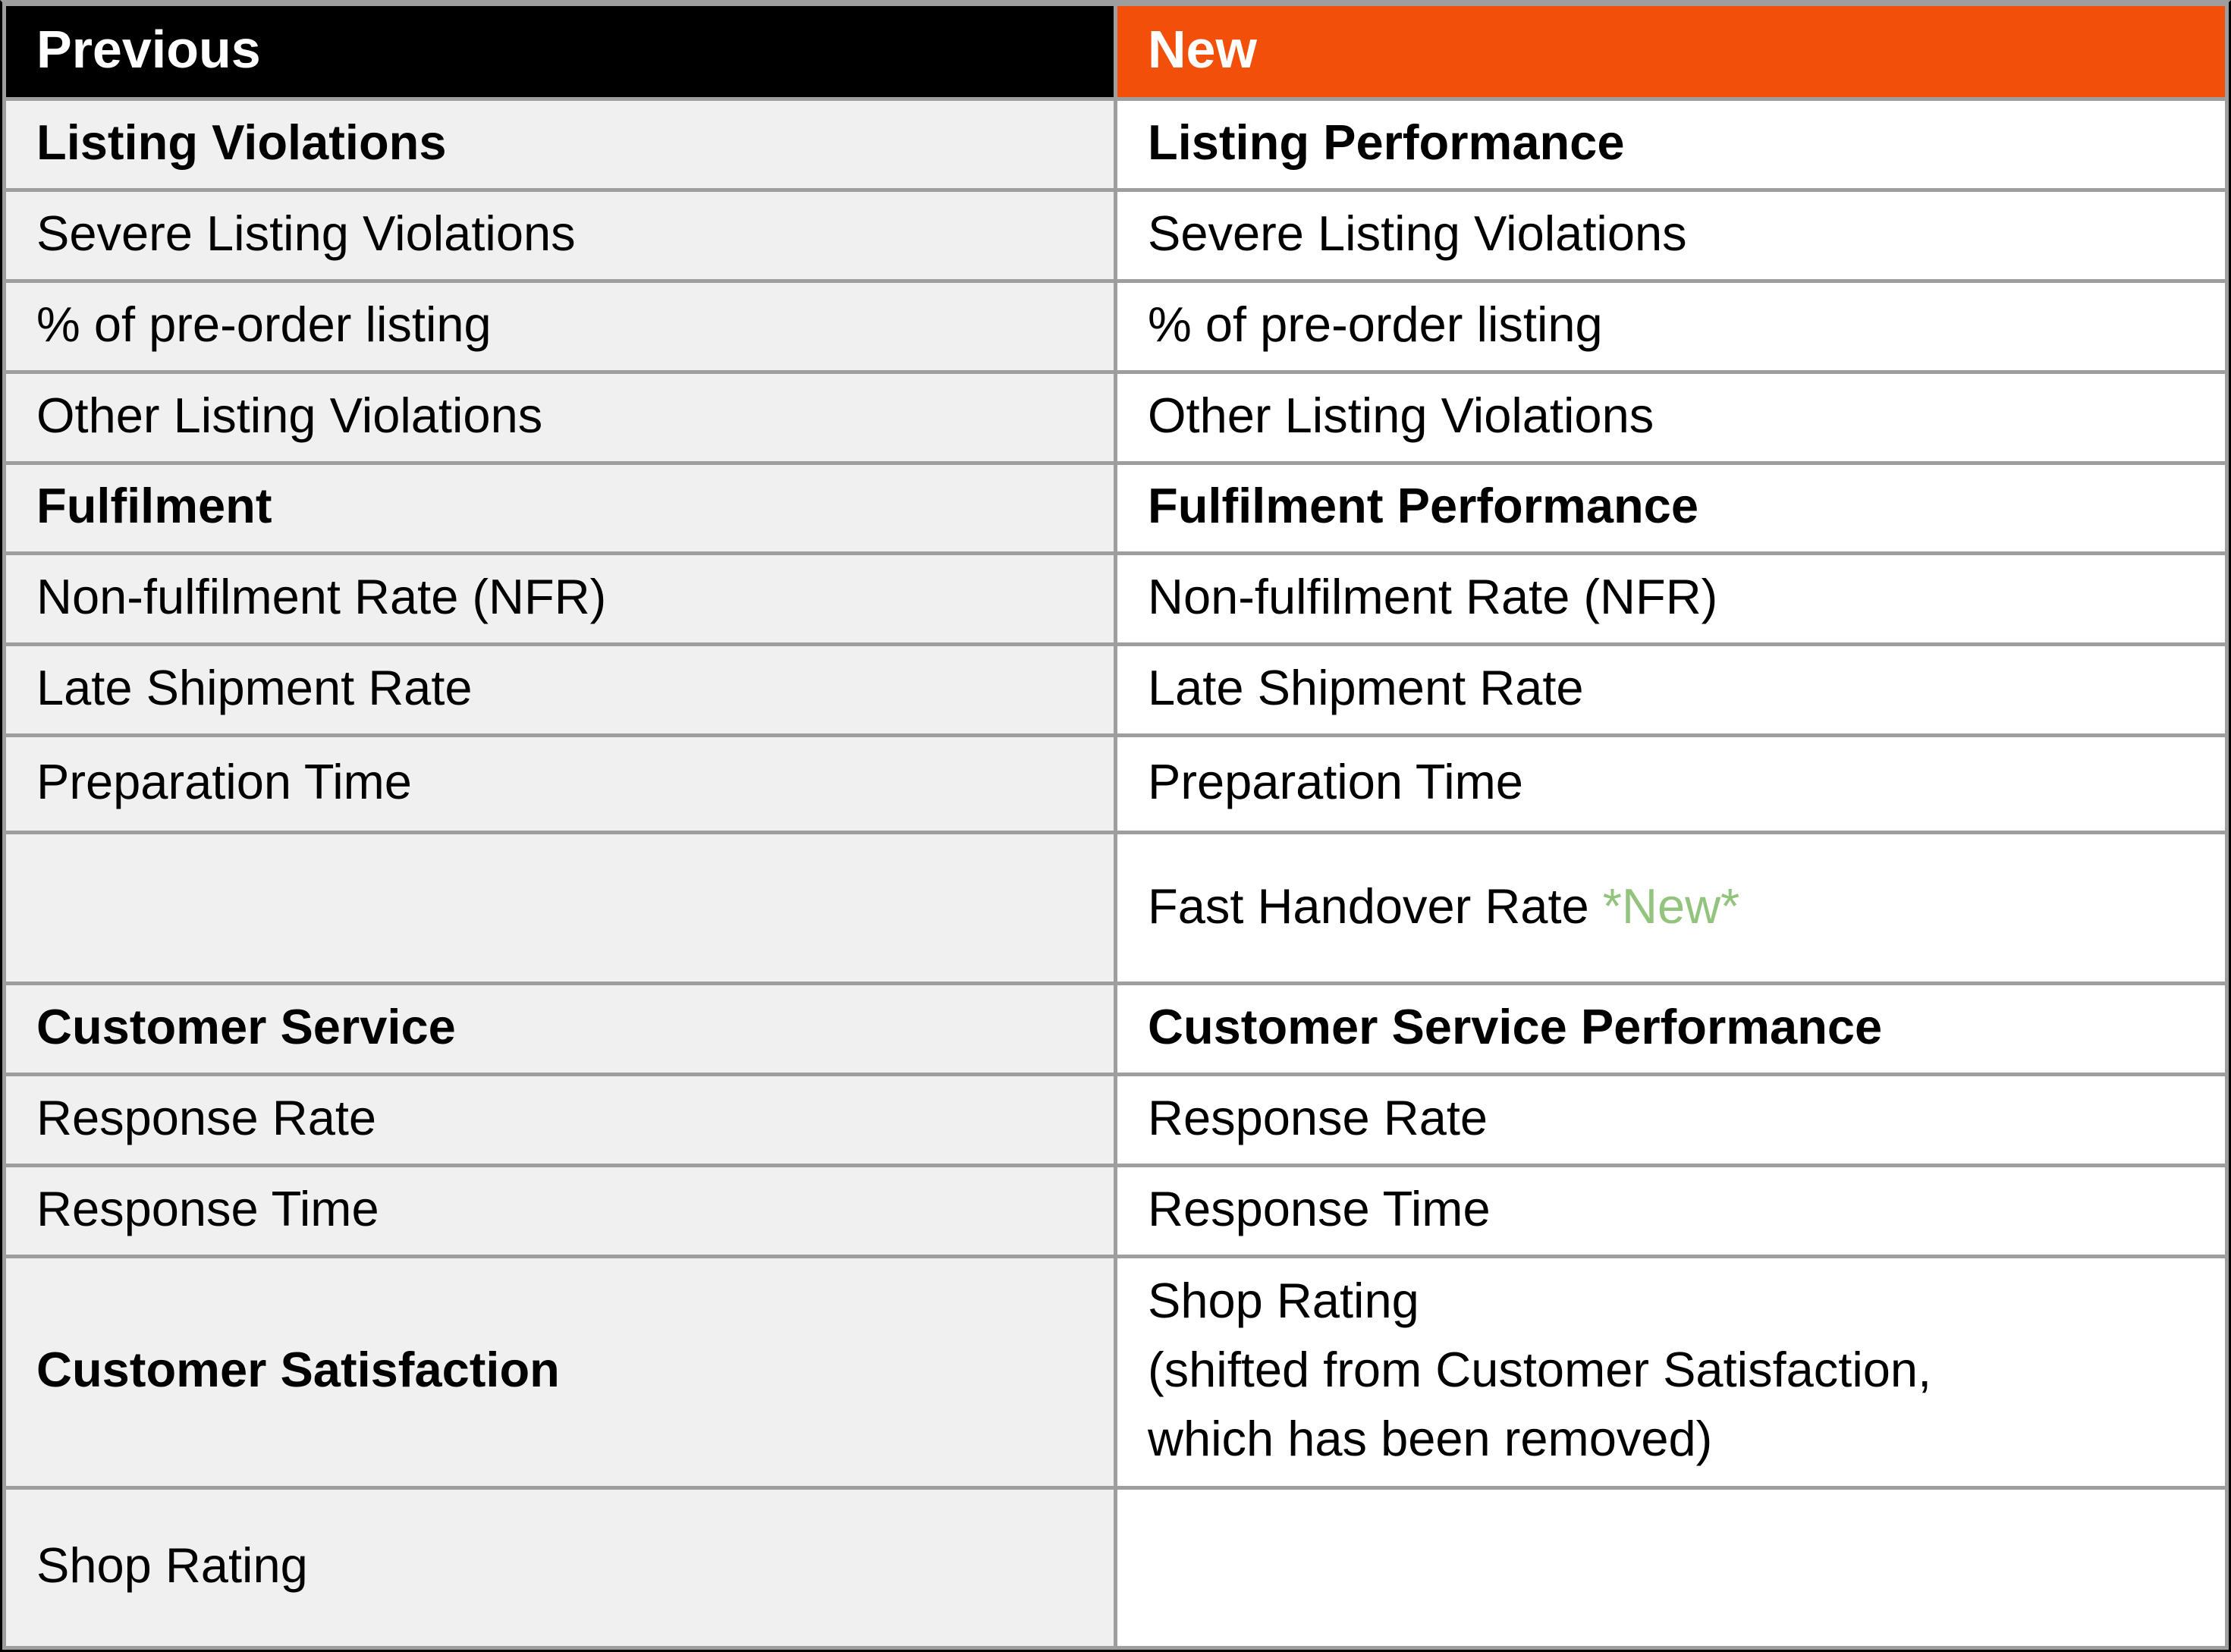  What do you see at coordinates (560, 326) in the screenshot?
I see `prev-cell: % of pre-order listing` at bounding box center [560, 326].